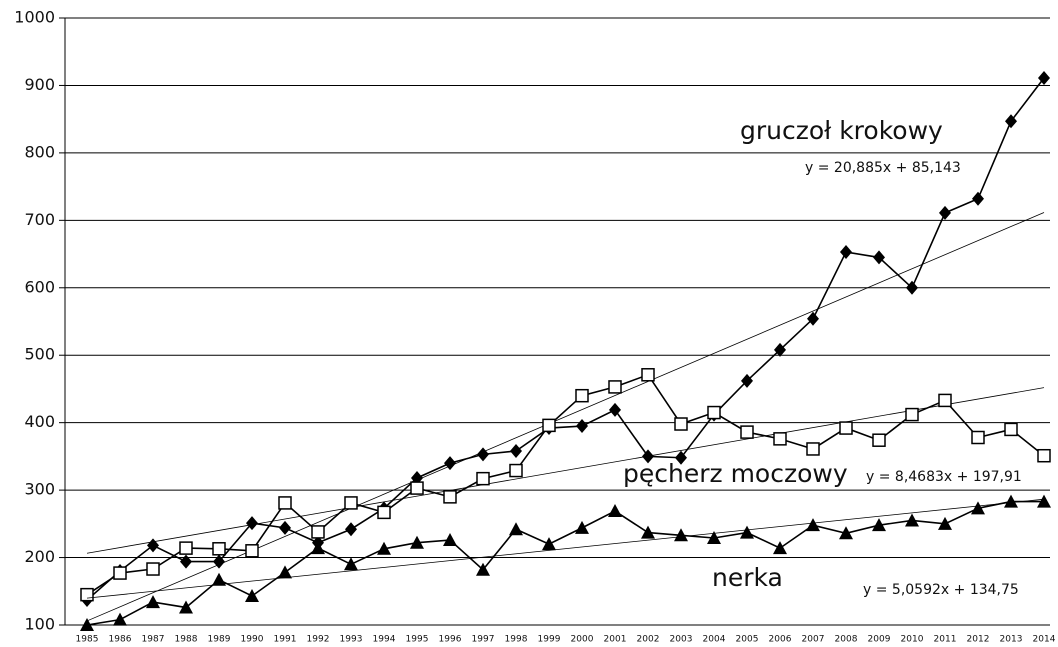 This screenshot has width=1058, height=647. Describe the element at coordinates (384, 640) in the screenshot. I see `x-tick-label: 1994` at that location.